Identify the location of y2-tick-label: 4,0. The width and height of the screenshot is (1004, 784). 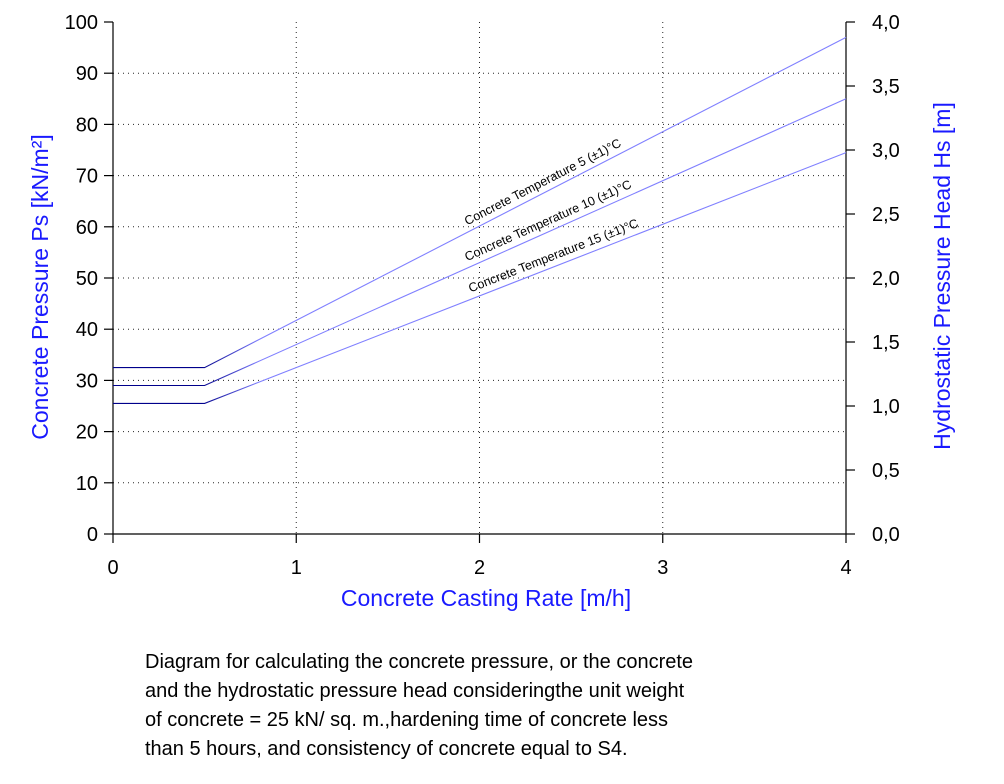
(886, 23).